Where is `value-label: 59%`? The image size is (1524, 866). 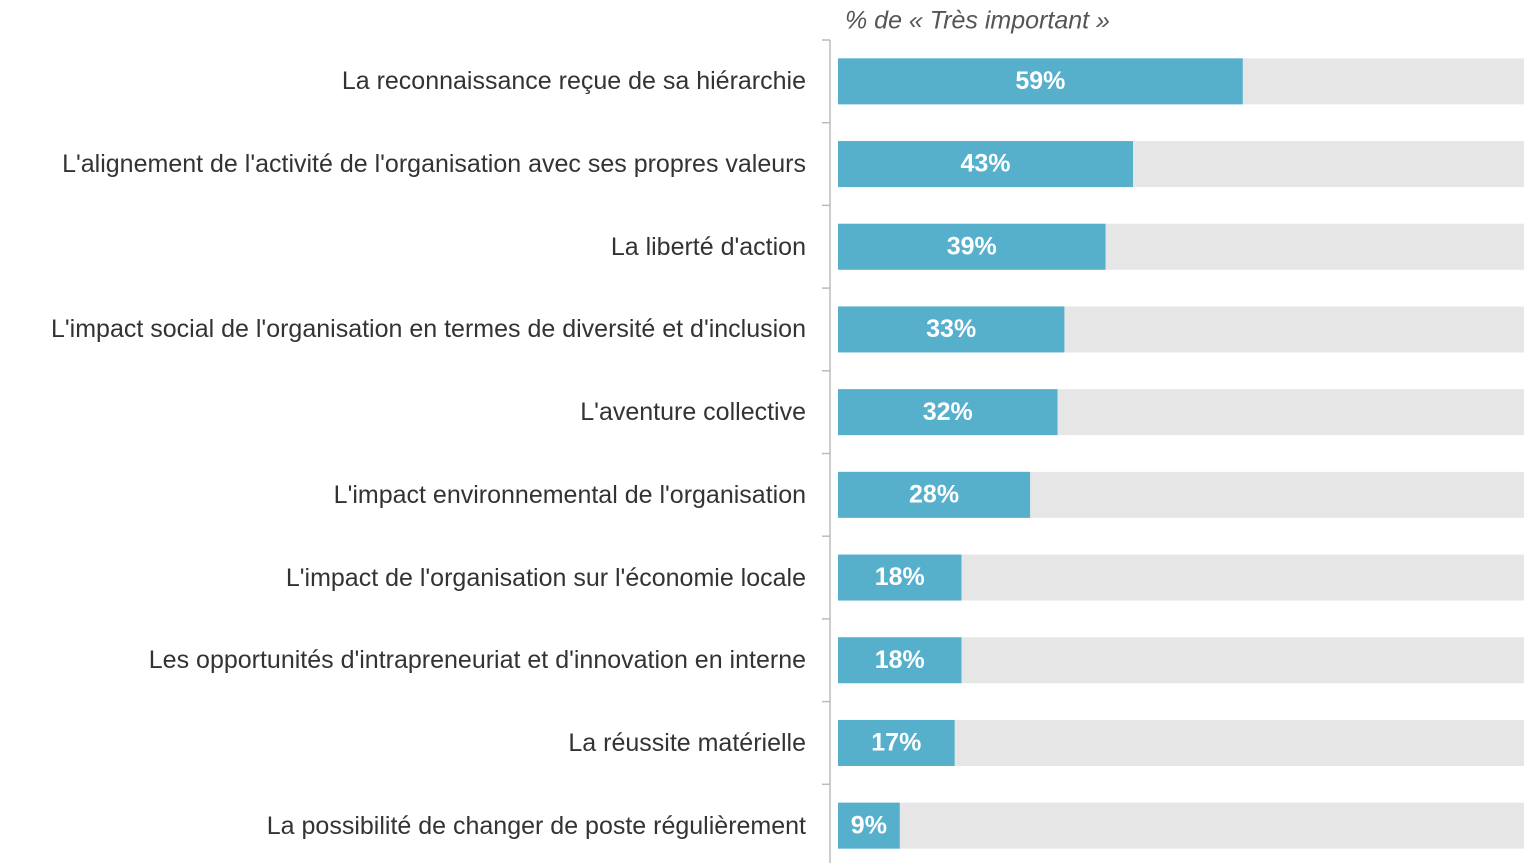
value-label: 59% is located at coordinates (1040, 81).